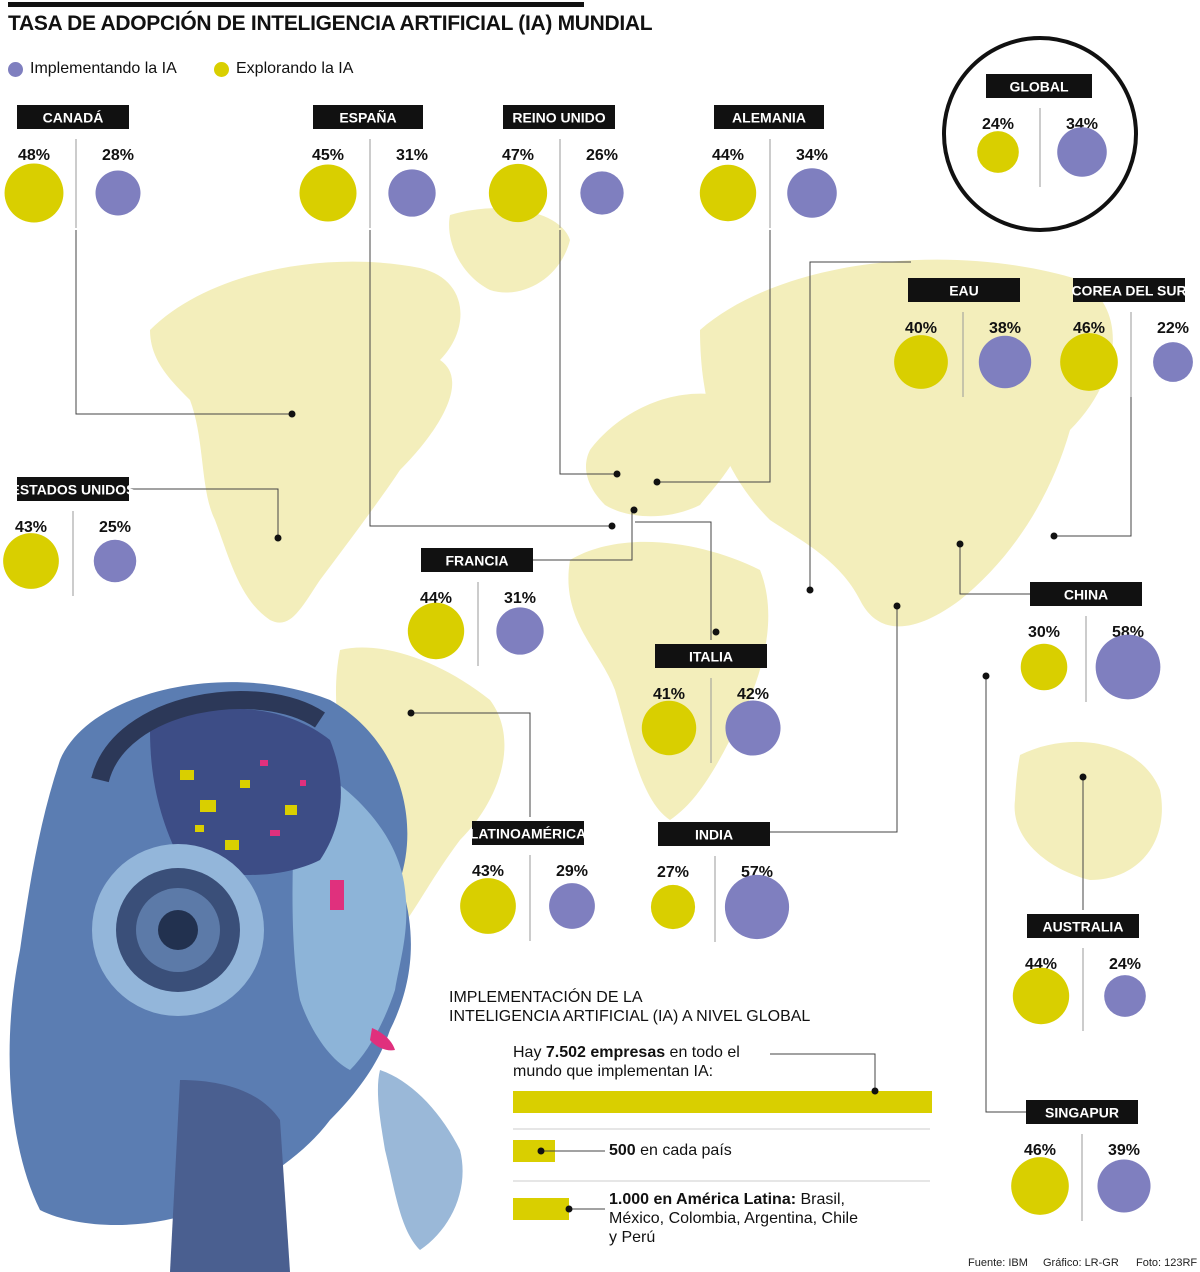  I want to click on pct-explorando-eau: 40%, so click(921, 328).